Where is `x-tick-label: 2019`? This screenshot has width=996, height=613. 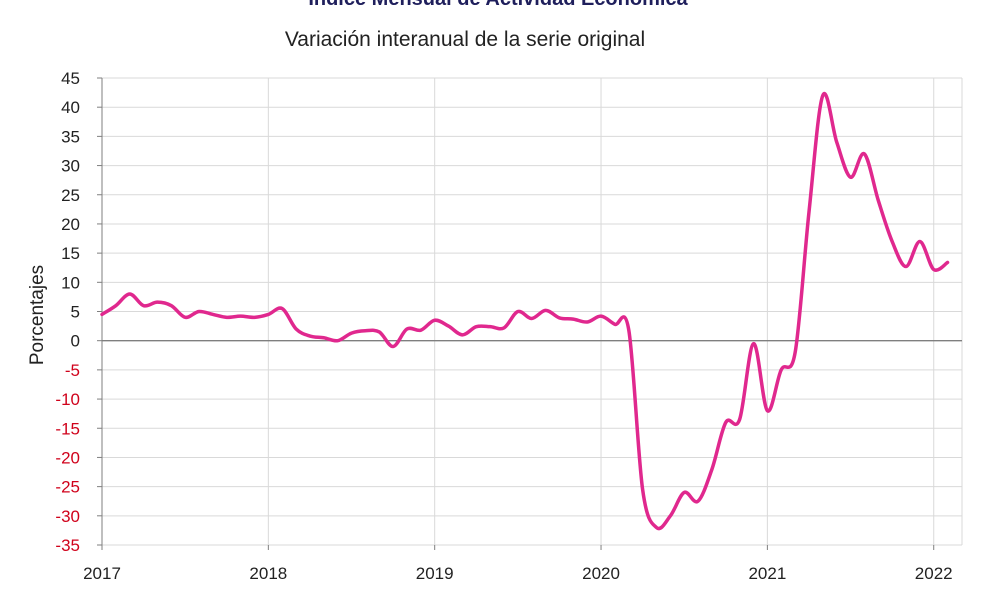 x-tick-label: 2019 is located at coordinates (435, 573).